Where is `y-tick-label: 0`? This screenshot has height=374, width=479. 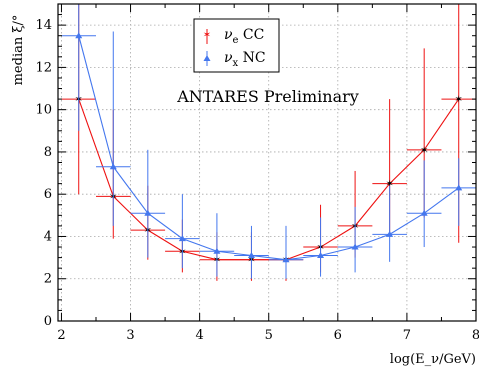
y-tick-label: 0 is located at coordinates (48, 321).